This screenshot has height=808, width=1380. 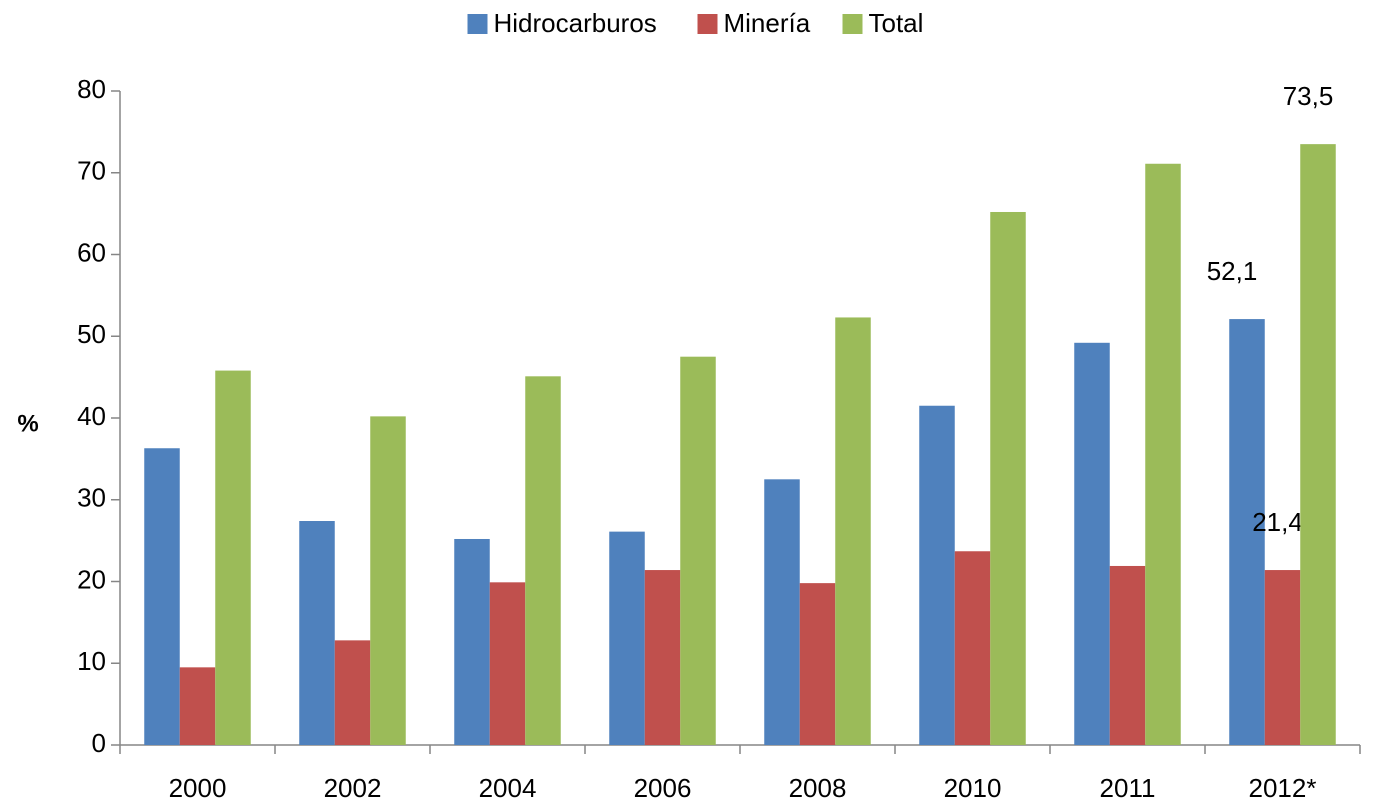 What do you see at coordinates (663, 788) in the screenshot?
I see `x-tick-label: 2006` at bounding box center [663, 788].